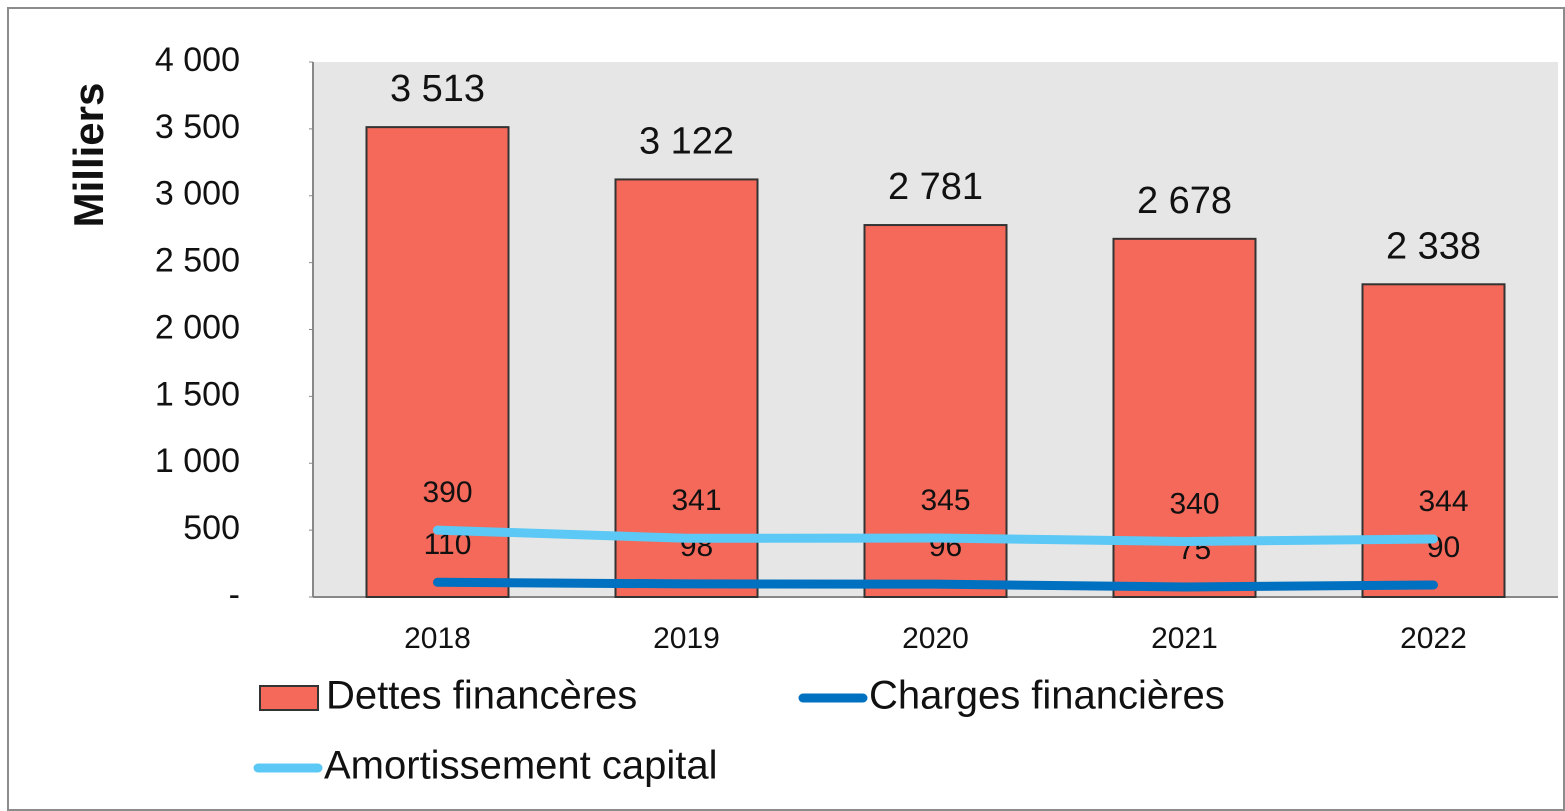 The image size is (1565, 811). What do you see at coordinates (1184, 201) in the screenshot?
I see `bar-value-label: 2 678` at bounding box center [1184, 201].